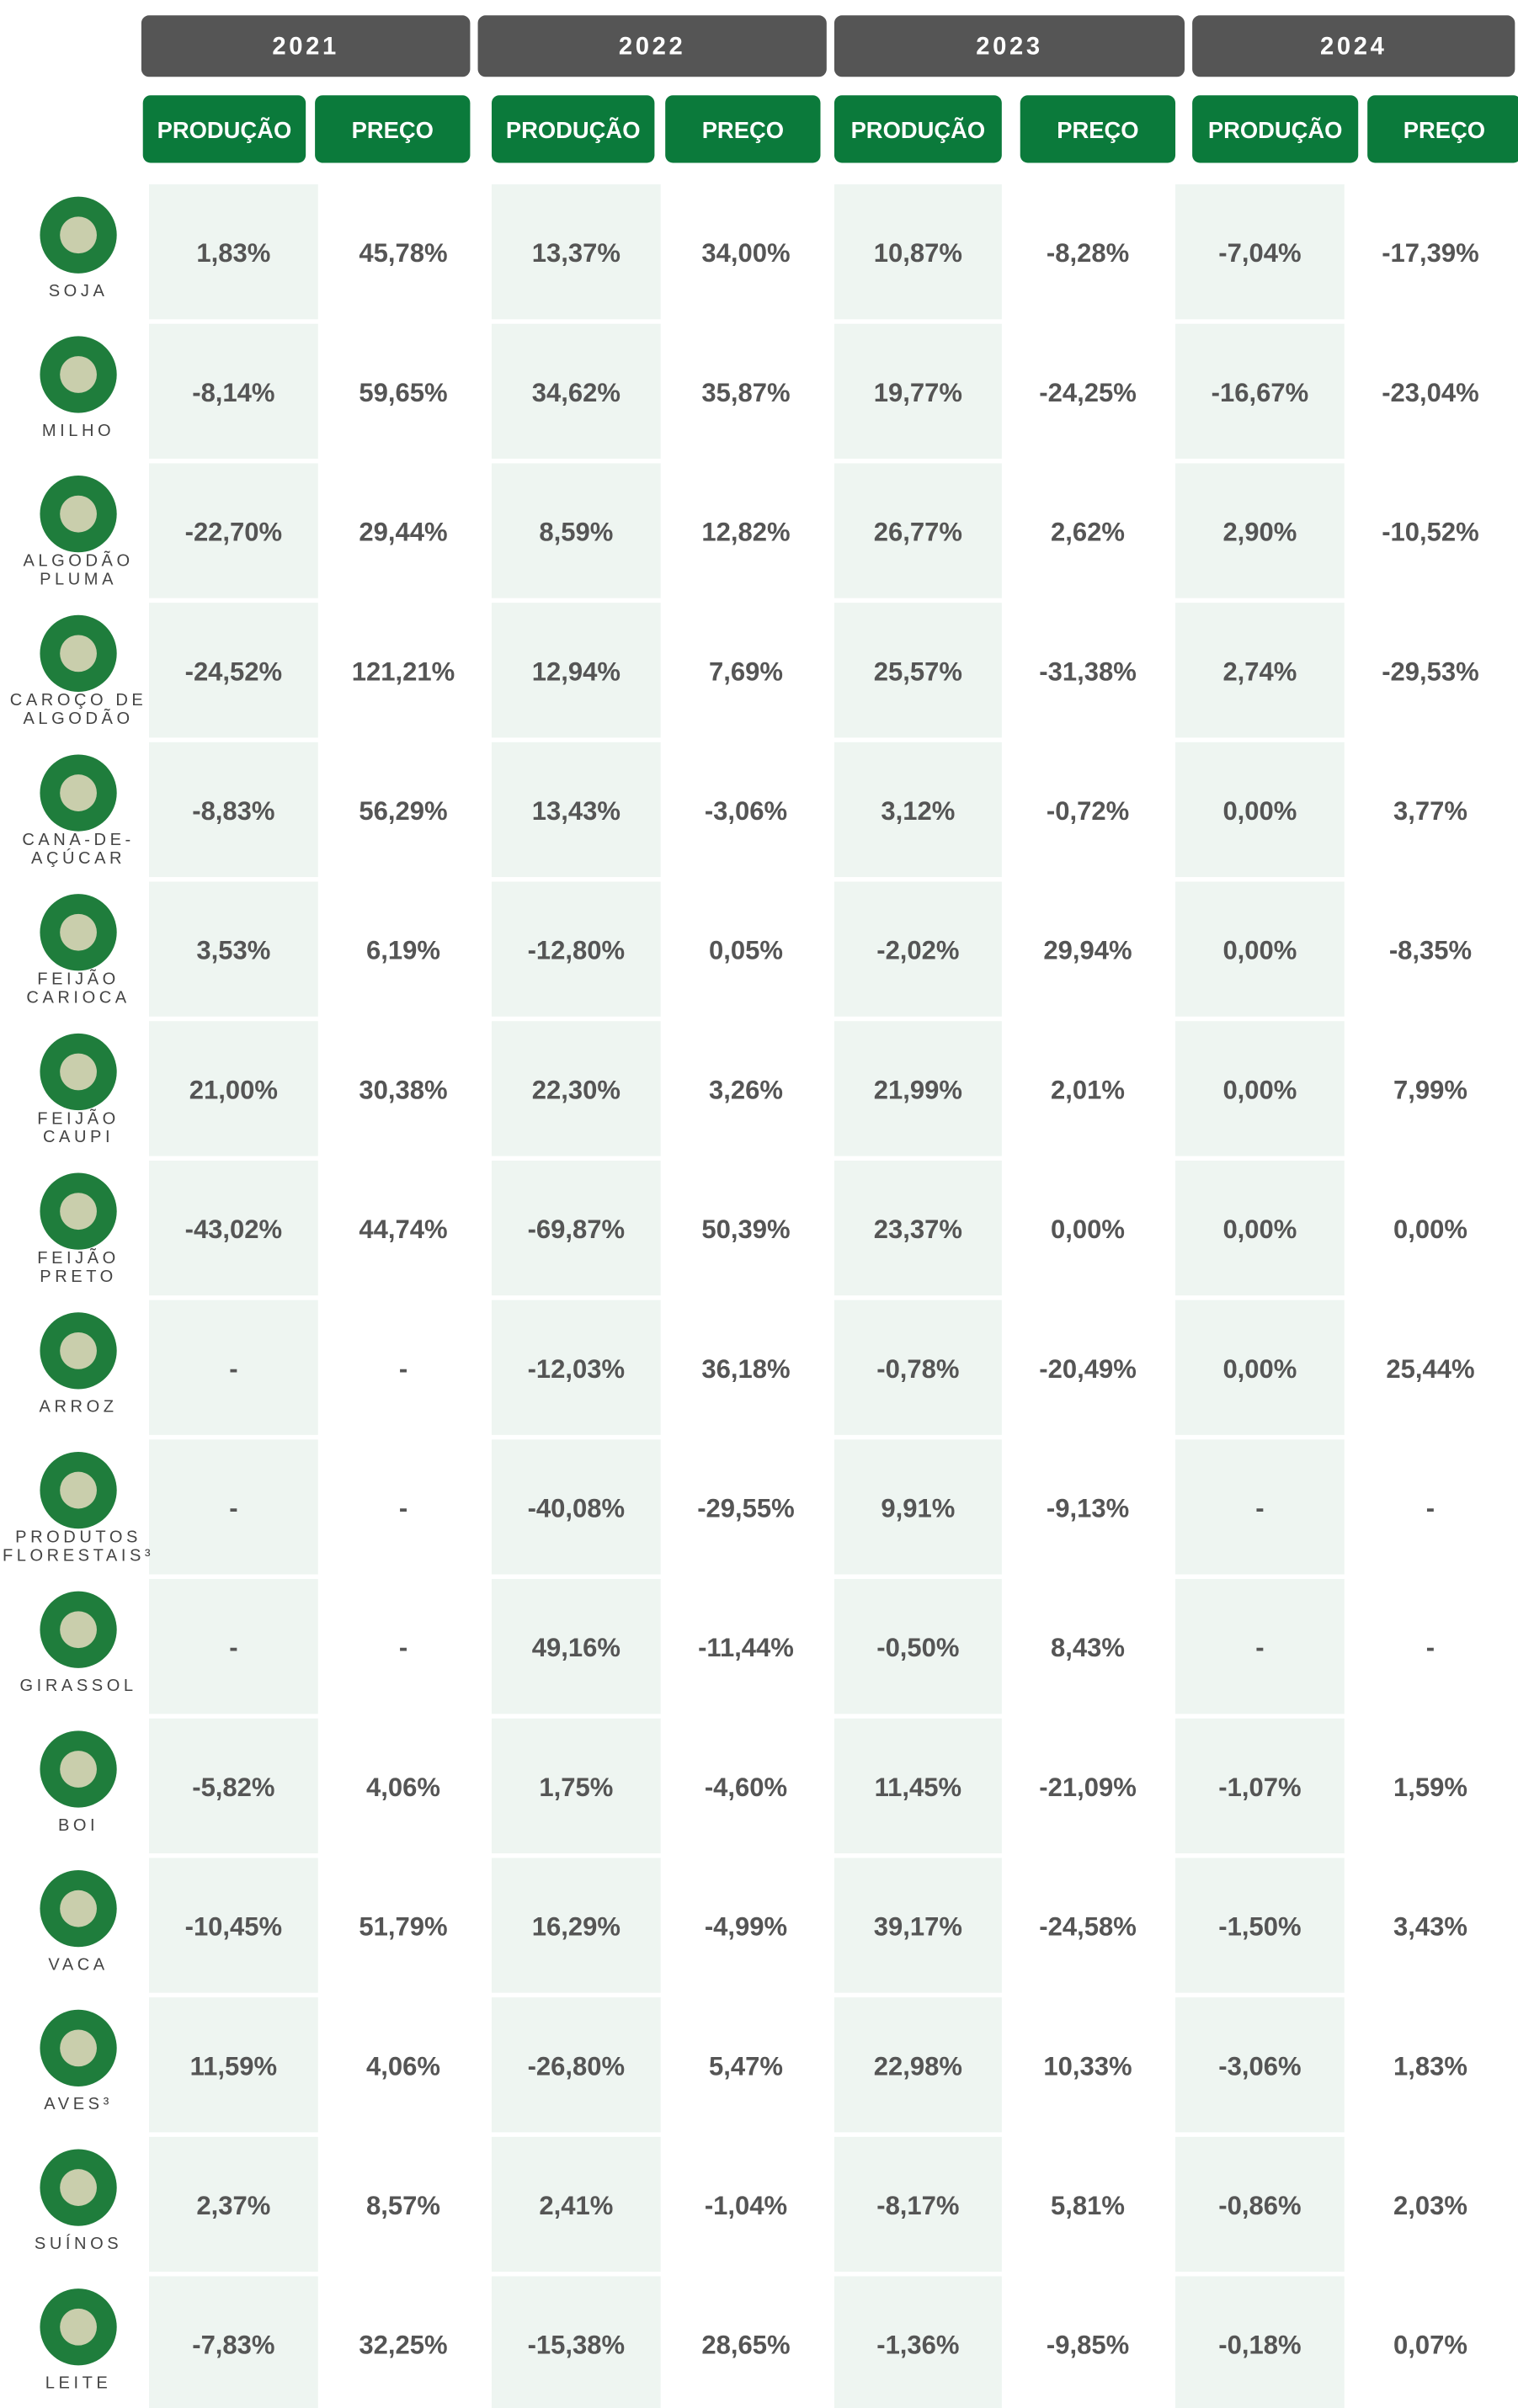  What do you see at coordinates (403, 2066) in the screenshot?
I see `cell-value: 4,06%` at bounding box center [403, 2066].